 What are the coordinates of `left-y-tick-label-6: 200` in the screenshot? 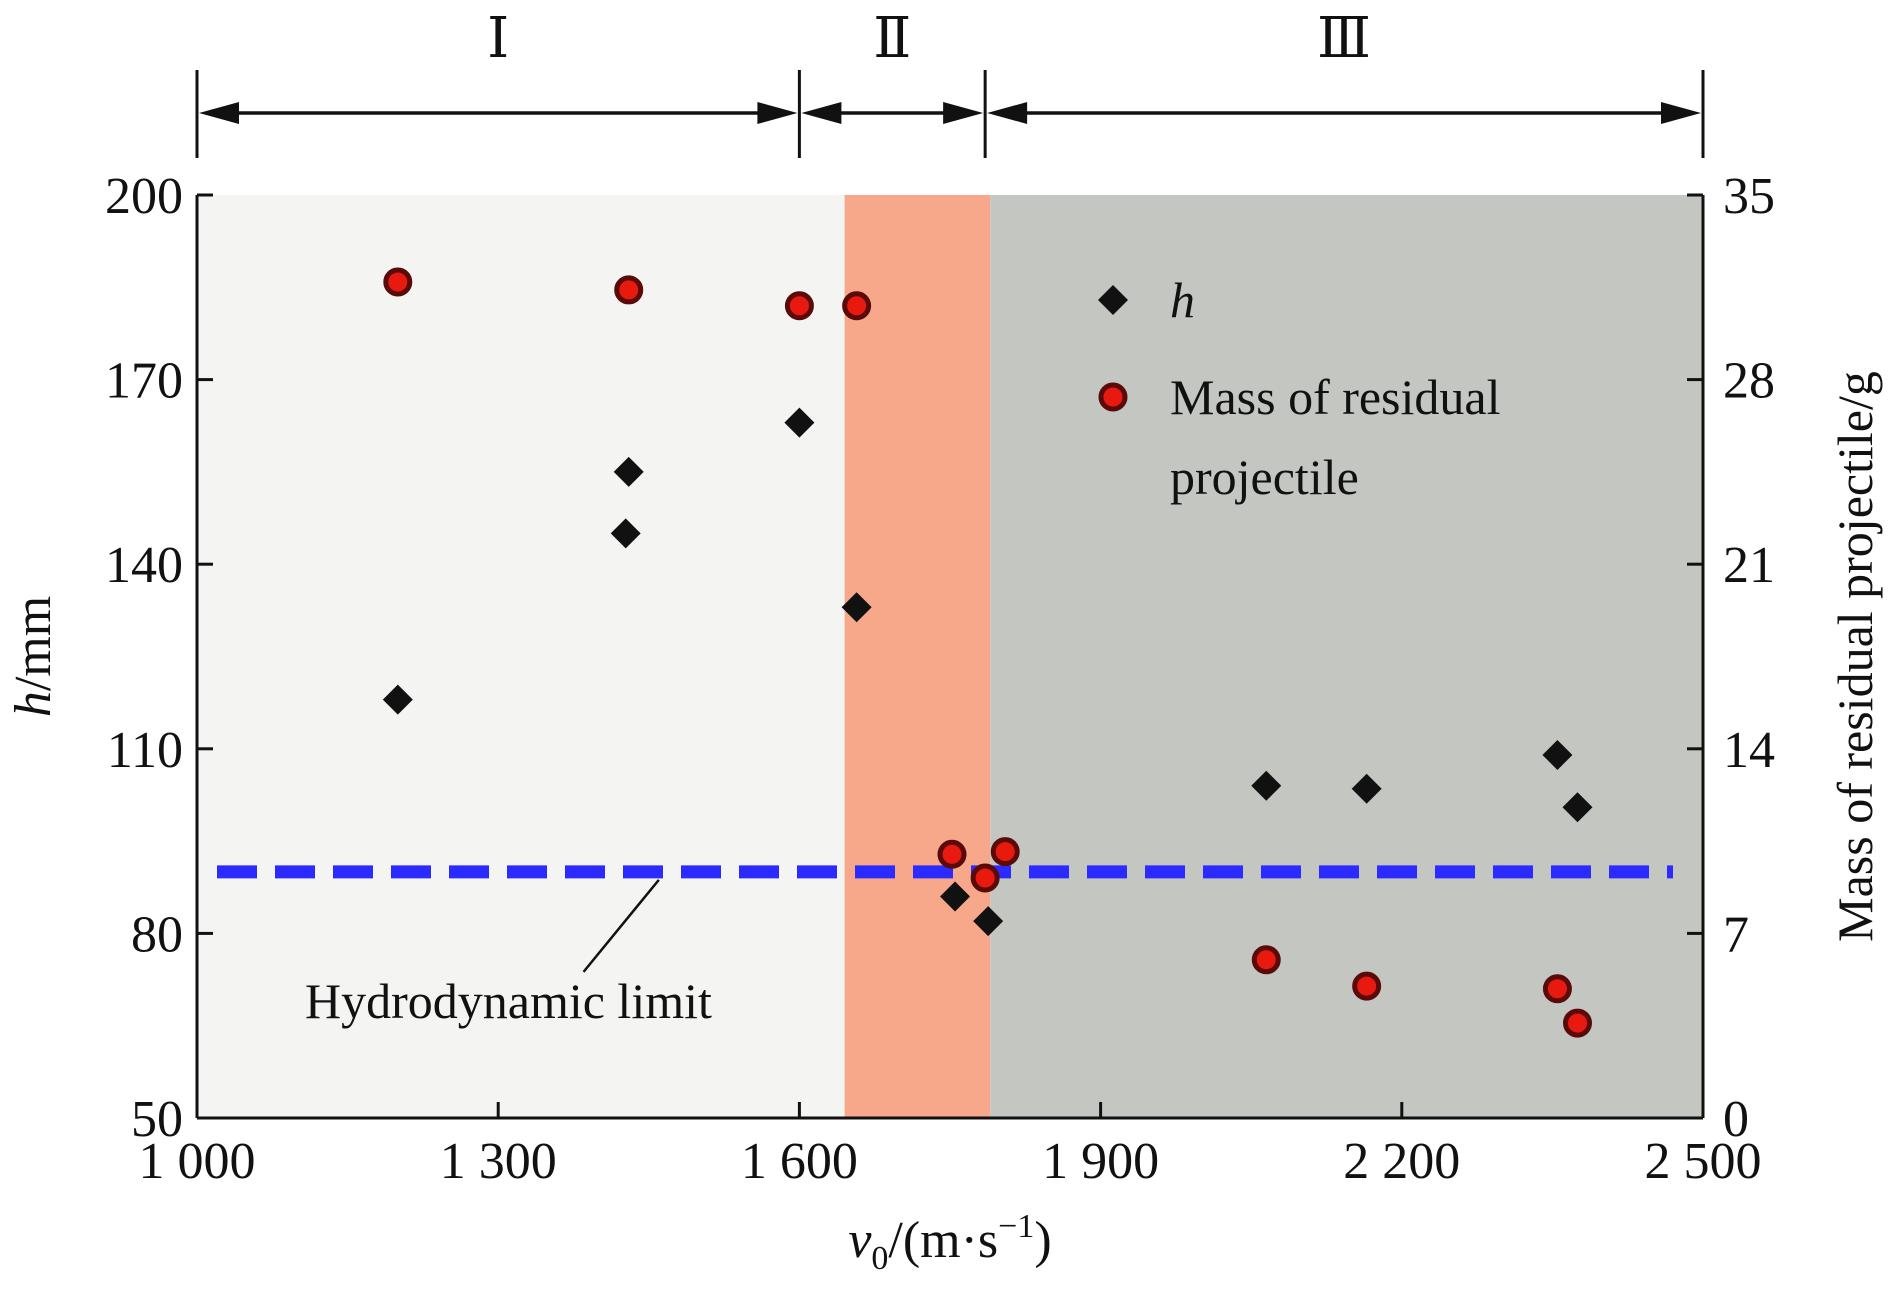 It's located at (144, 196).